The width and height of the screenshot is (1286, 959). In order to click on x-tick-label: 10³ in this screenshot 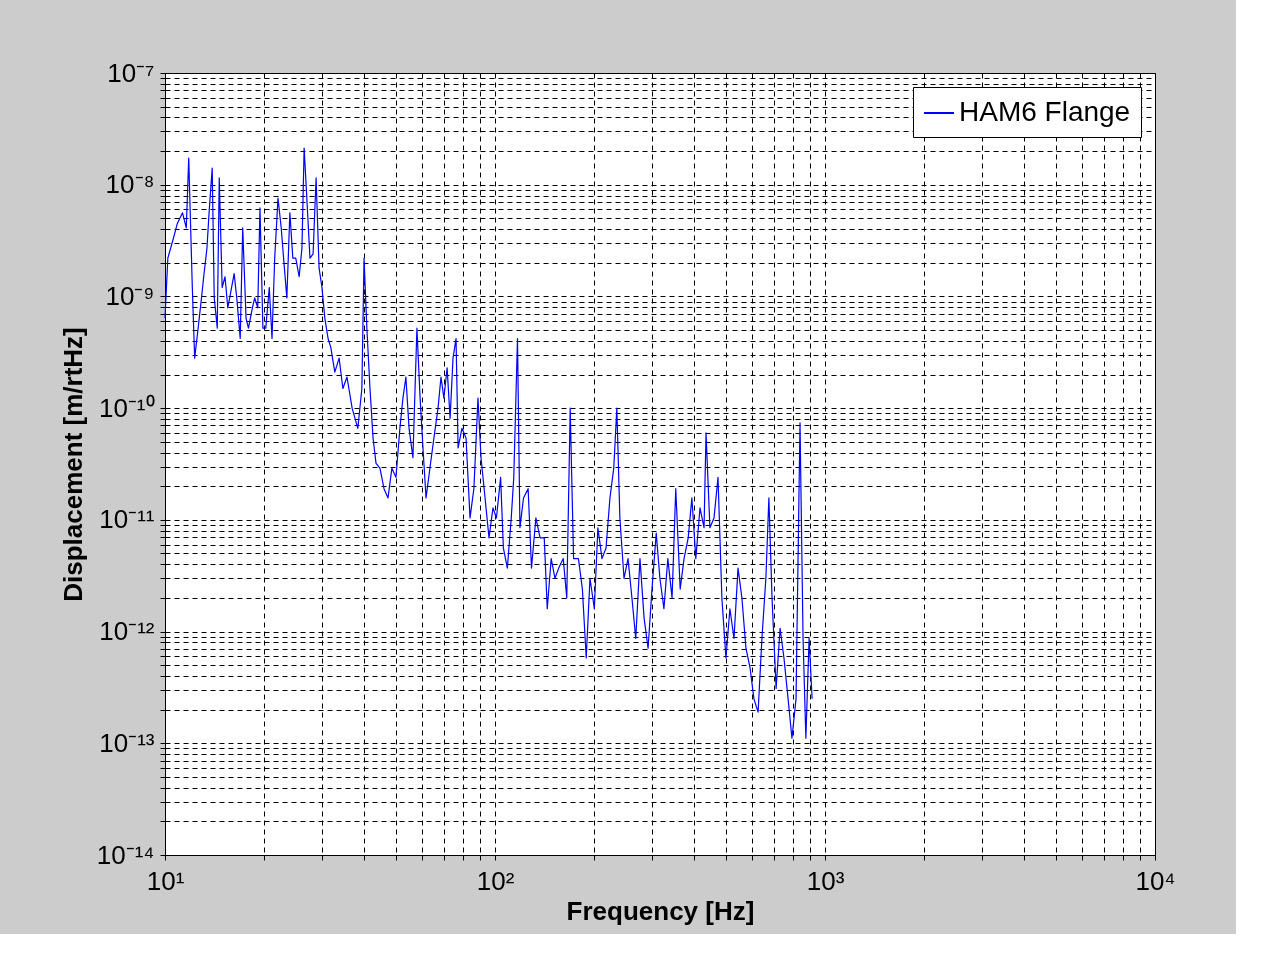, I will do `click(825, 880)`.